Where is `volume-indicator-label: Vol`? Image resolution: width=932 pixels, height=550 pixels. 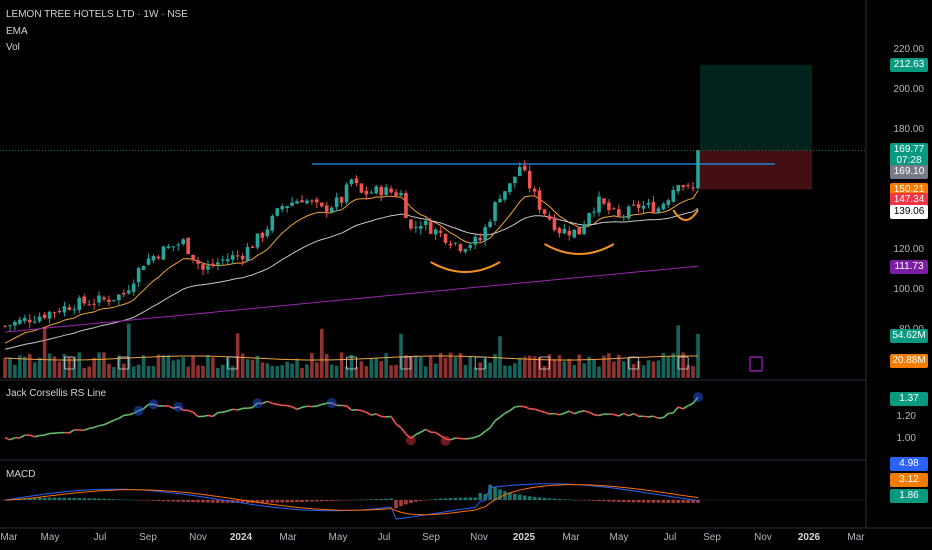 volume-indicator-label: Vol is located at coordinates (13, 47).